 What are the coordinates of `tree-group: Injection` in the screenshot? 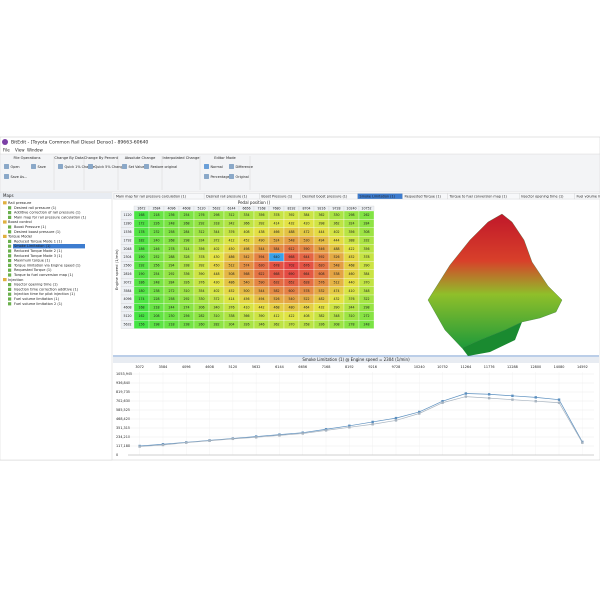 It's located at (15, 280).